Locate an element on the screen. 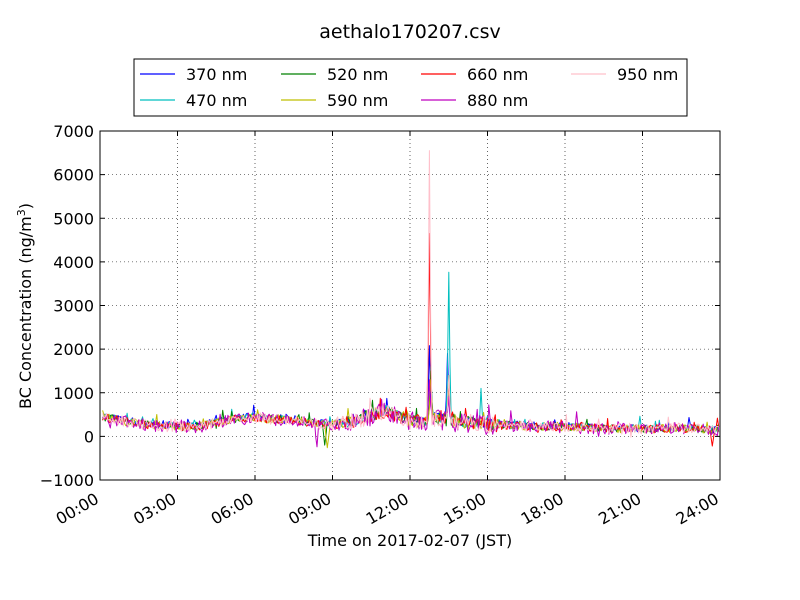 The height and width of the screenshot is (600, 800). y-tick-label: 4000 is located at coordinates (73, 262).